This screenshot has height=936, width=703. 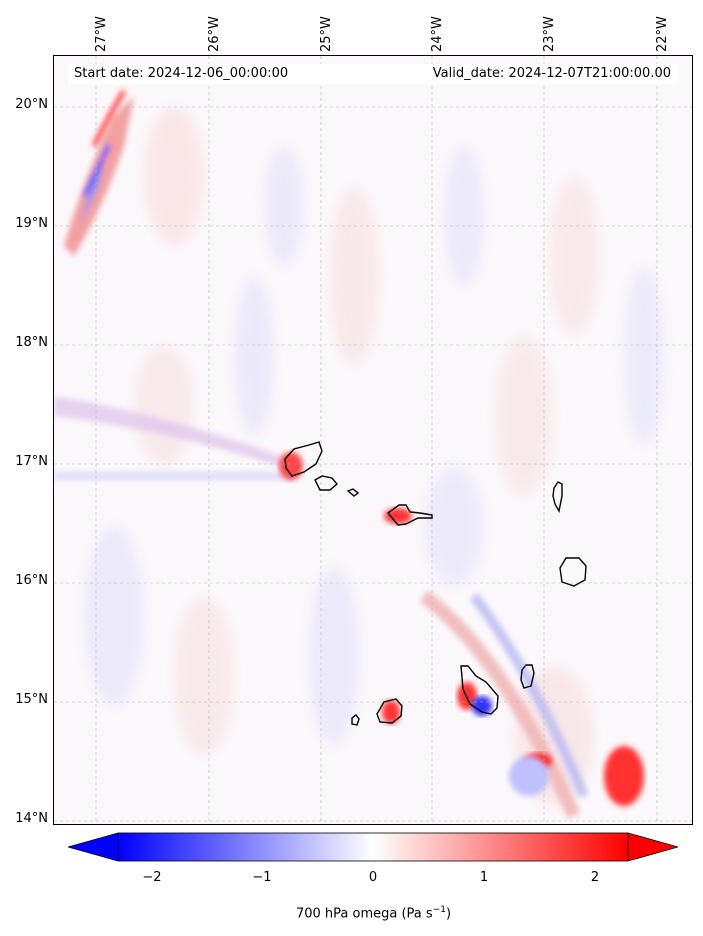 I want to click on colorbar-label-end: ), so click(x=448, y=914).